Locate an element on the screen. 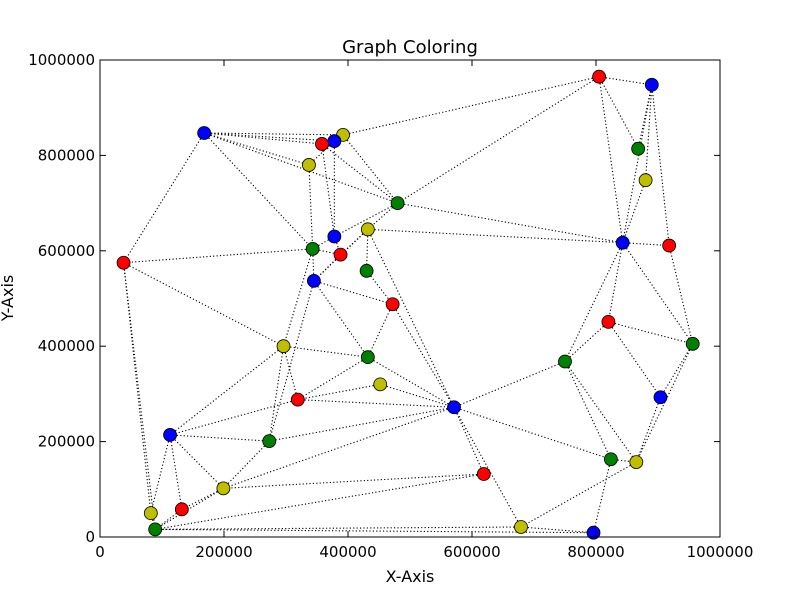 This screenshot has width=800, height=597. graph-node-11-blue is located at coordinates (334, 236).